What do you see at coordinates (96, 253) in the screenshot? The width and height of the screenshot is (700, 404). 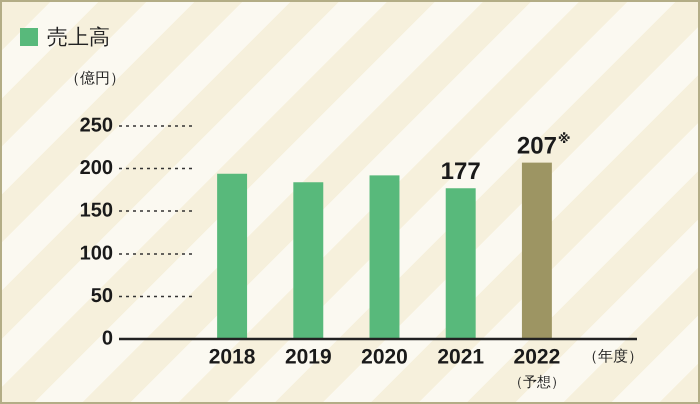 I see `y-tick-label: 100` at bounding box center [96, 253].